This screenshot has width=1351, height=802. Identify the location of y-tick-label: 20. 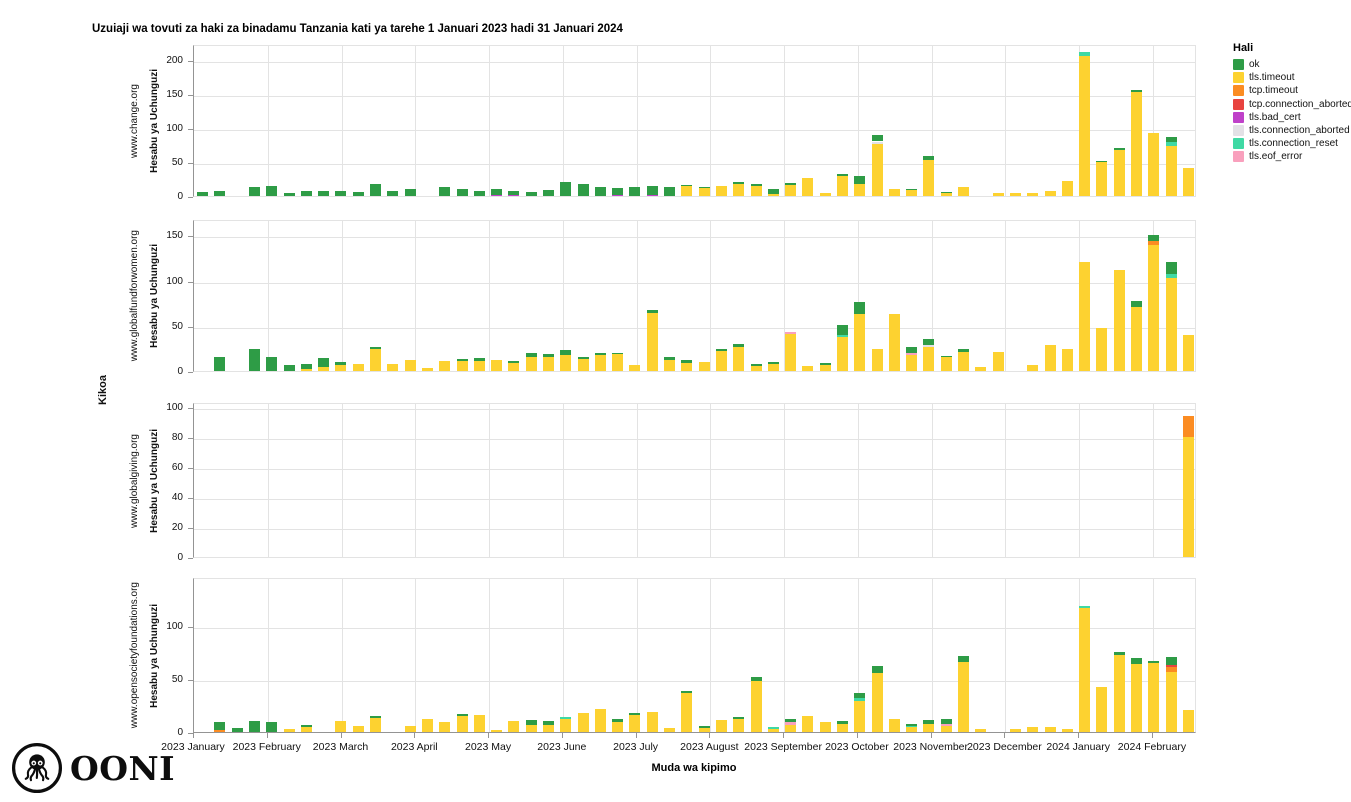
(177, 527).